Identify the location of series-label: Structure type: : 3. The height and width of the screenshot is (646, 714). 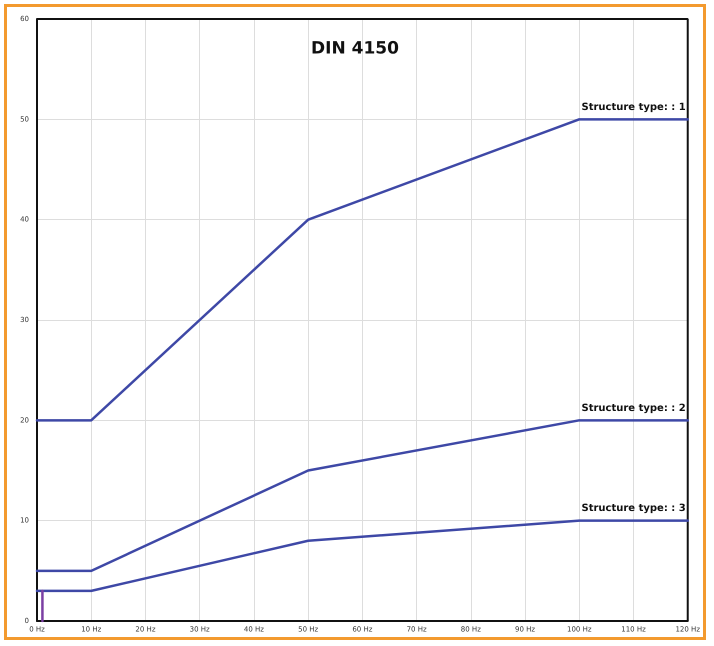
(634, 508).